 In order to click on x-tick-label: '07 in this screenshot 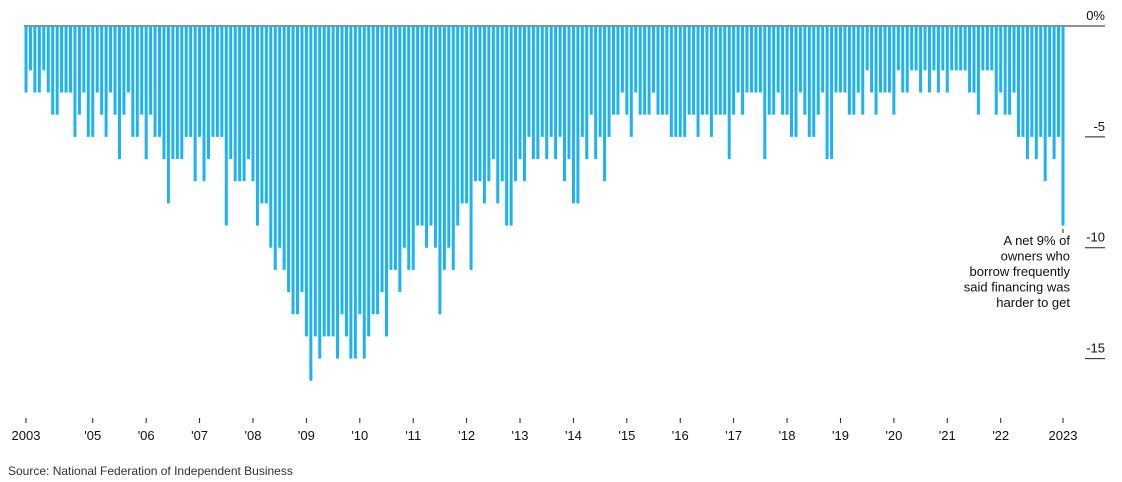, I will do `click(199, 435)`.